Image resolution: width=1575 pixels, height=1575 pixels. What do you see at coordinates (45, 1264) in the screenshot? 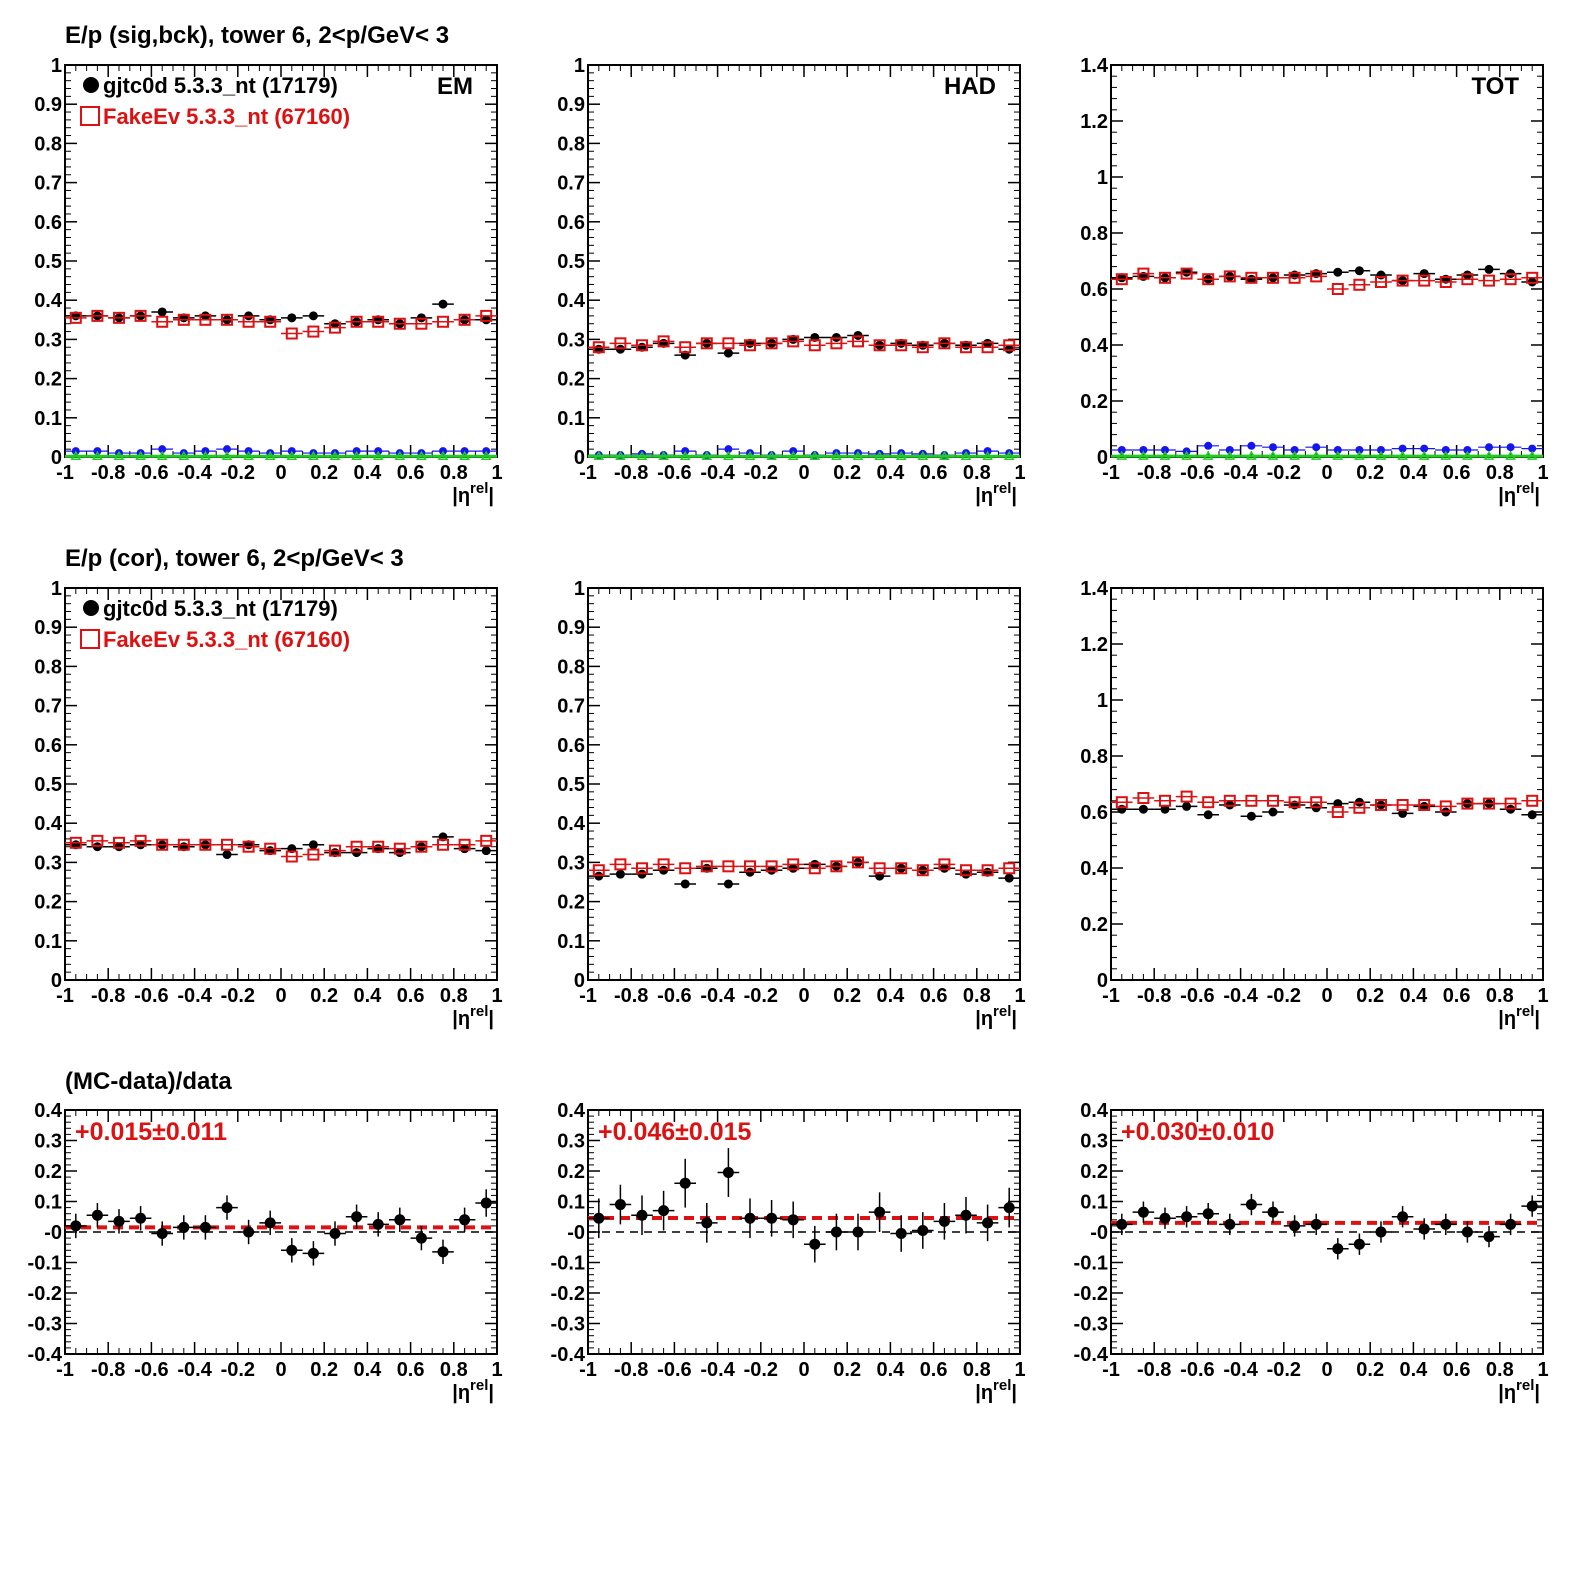
I see `y-tick-label: -0.1` at bounding box center [45, 1264].